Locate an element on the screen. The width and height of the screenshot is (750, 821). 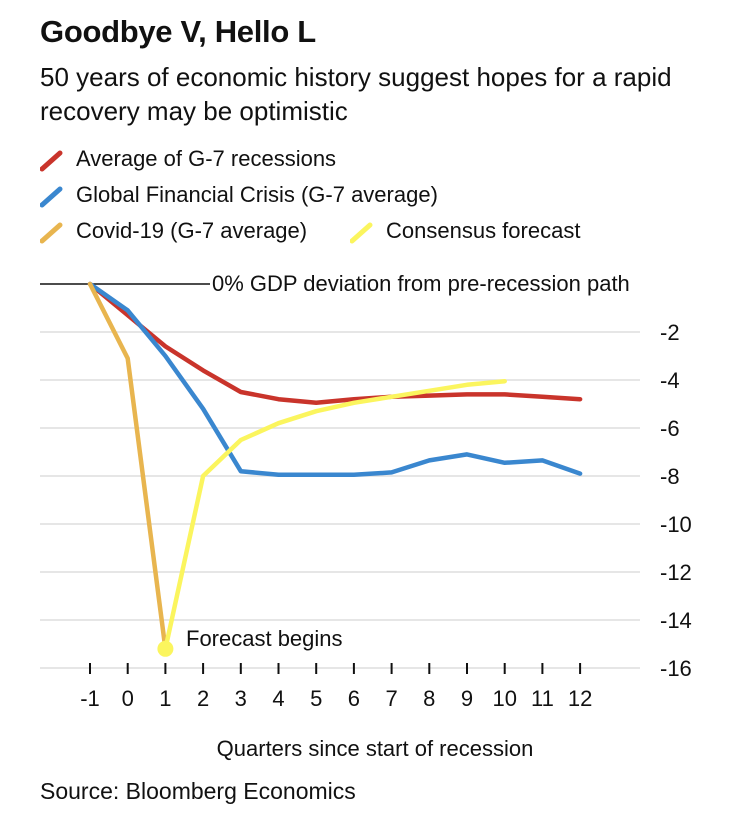
x-tick-label: 3 is located at coordinates (241, 698).